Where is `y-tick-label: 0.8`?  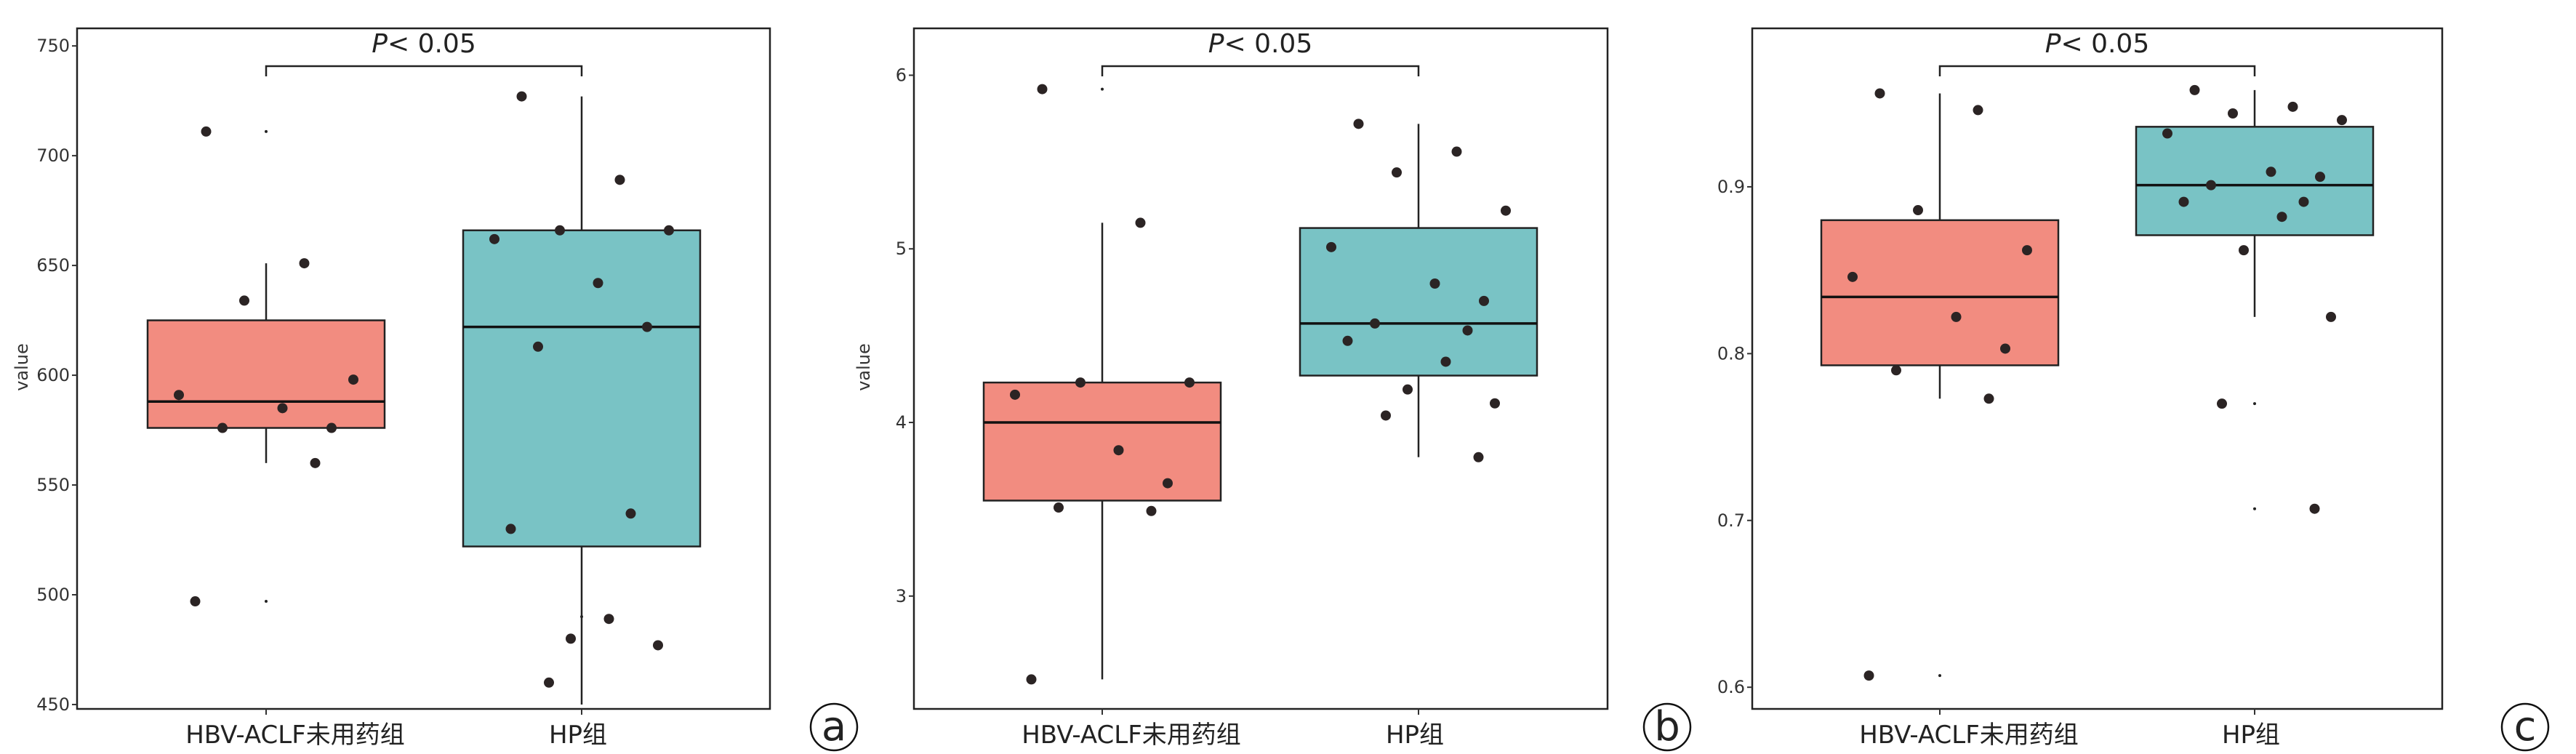 y-tick-label: 0.8 is located at coordinates (1731, 354).